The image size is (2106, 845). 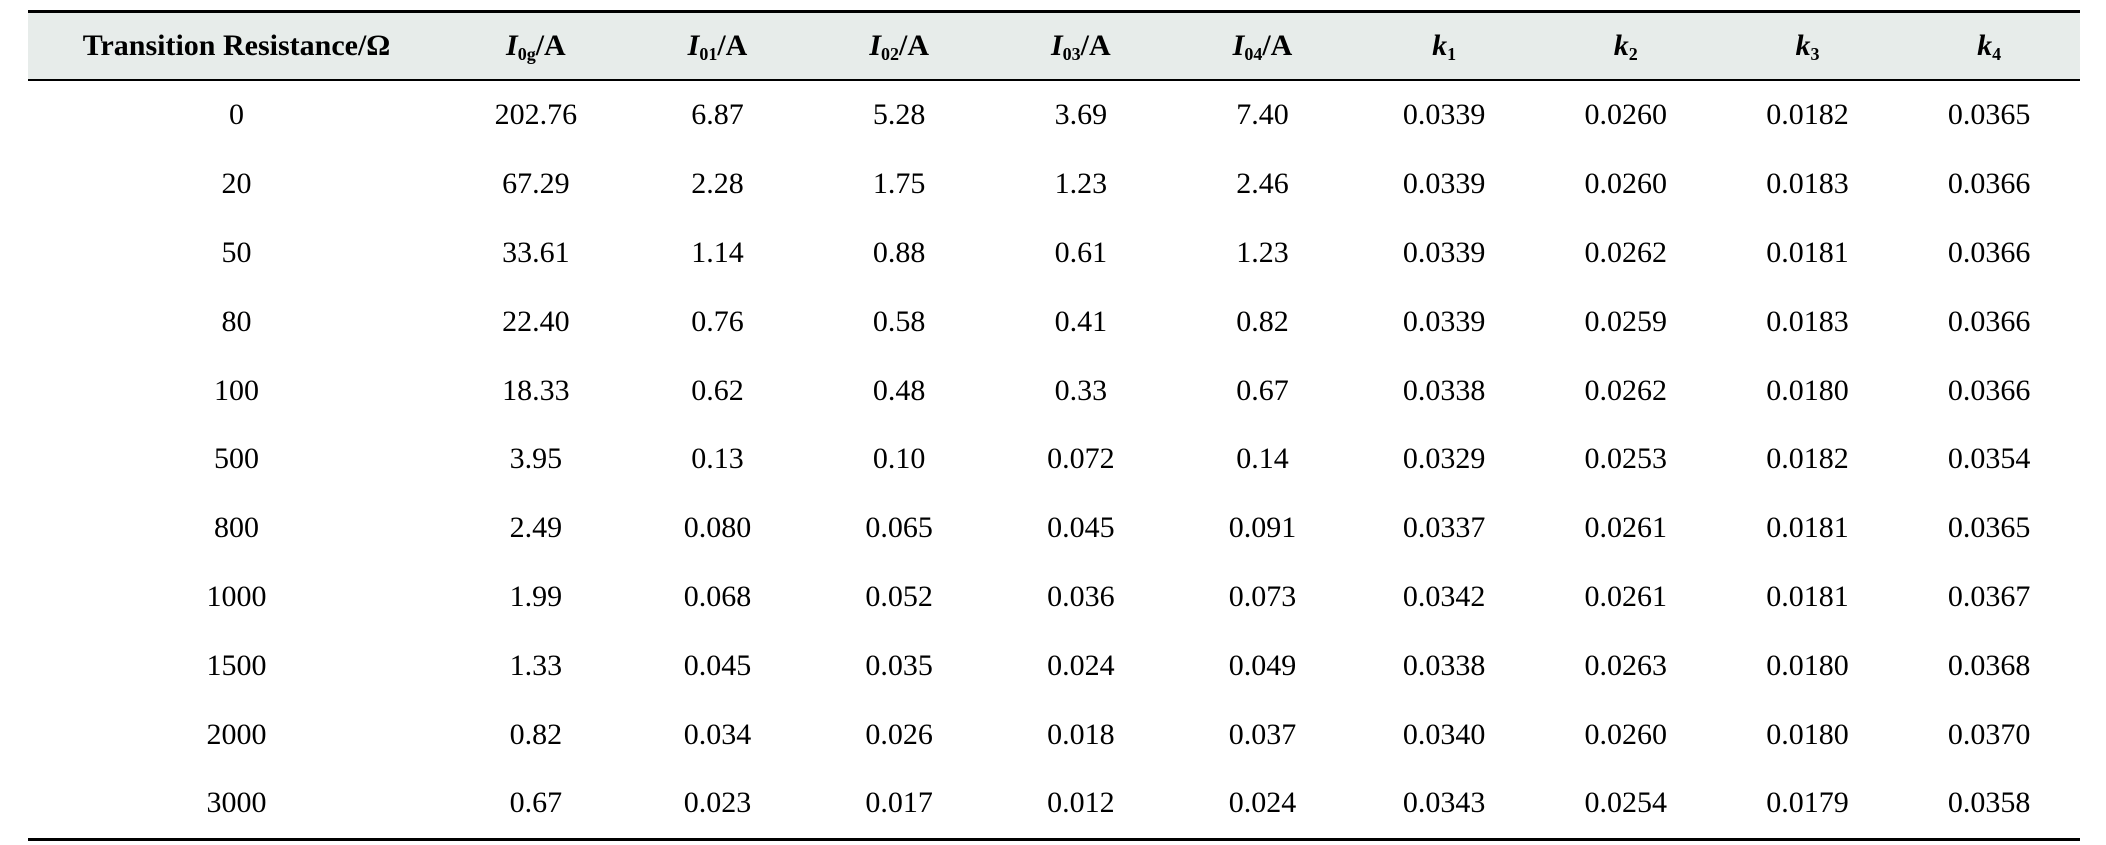 What do you see at coordinates (1989, 596) in the screenshot?
I see `table-cell: 0.0367` at bounding box center [1989, 596].